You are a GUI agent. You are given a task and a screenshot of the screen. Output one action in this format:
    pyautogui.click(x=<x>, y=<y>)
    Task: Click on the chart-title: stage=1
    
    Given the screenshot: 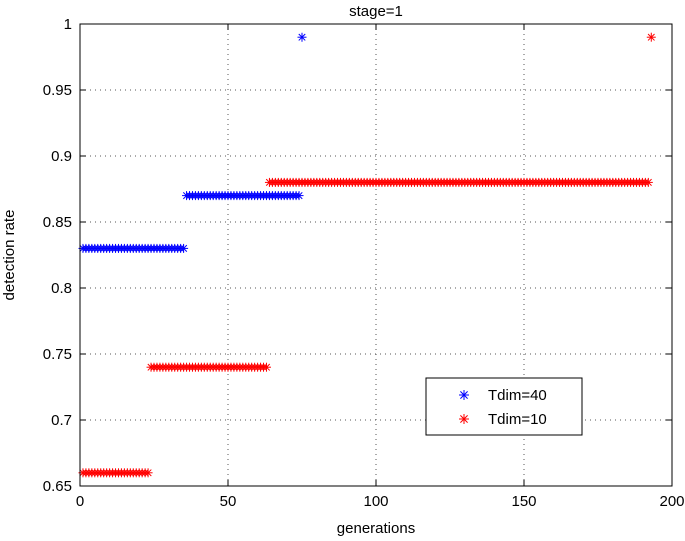 What is the action you would take?
    pyautogui.click(x=376, y=11)
    